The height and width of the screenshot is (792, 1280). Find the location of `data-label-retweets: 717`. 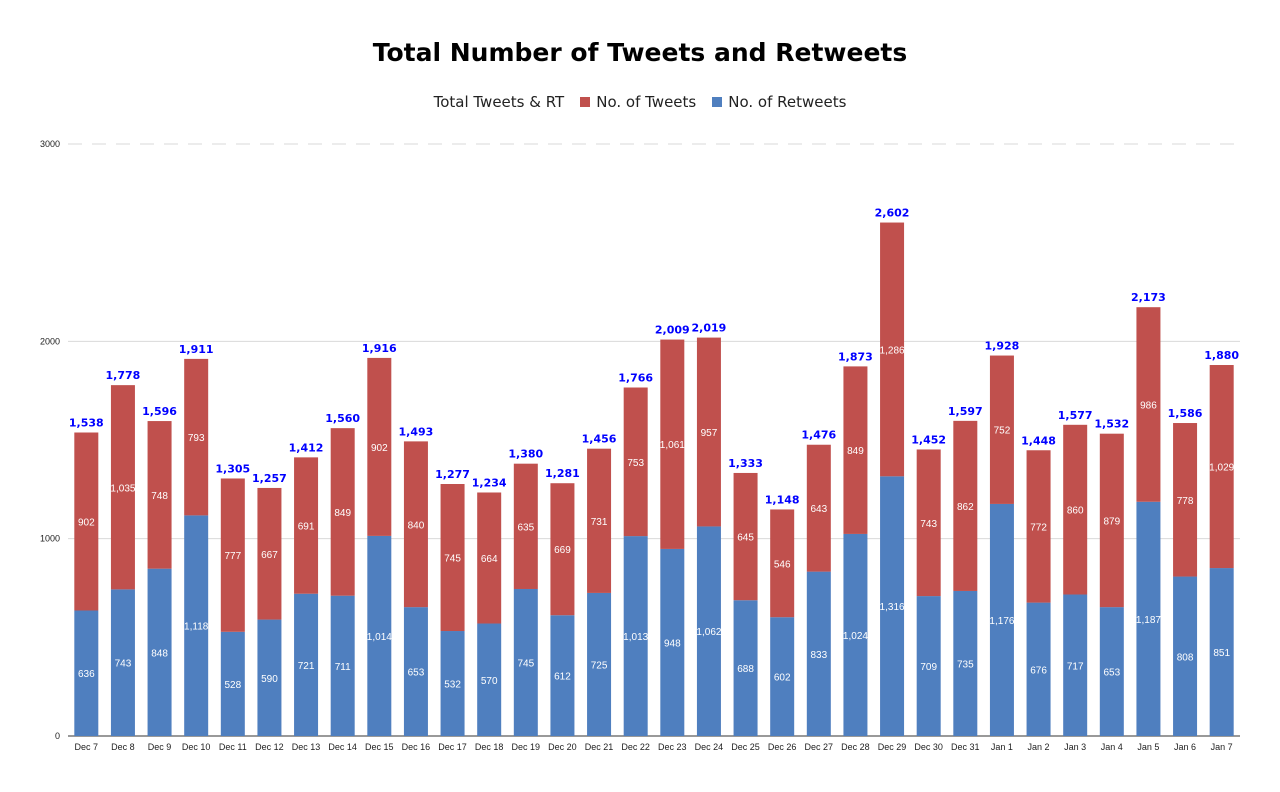

data-label-retweets: 717 is located at coordinates (1075, 666).